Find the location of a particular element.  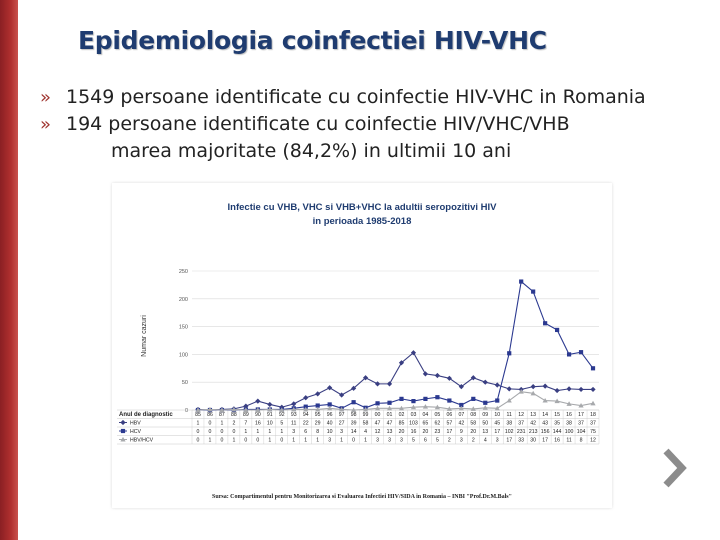

x-tick-label: 96 is located at coordinates (330, 415).